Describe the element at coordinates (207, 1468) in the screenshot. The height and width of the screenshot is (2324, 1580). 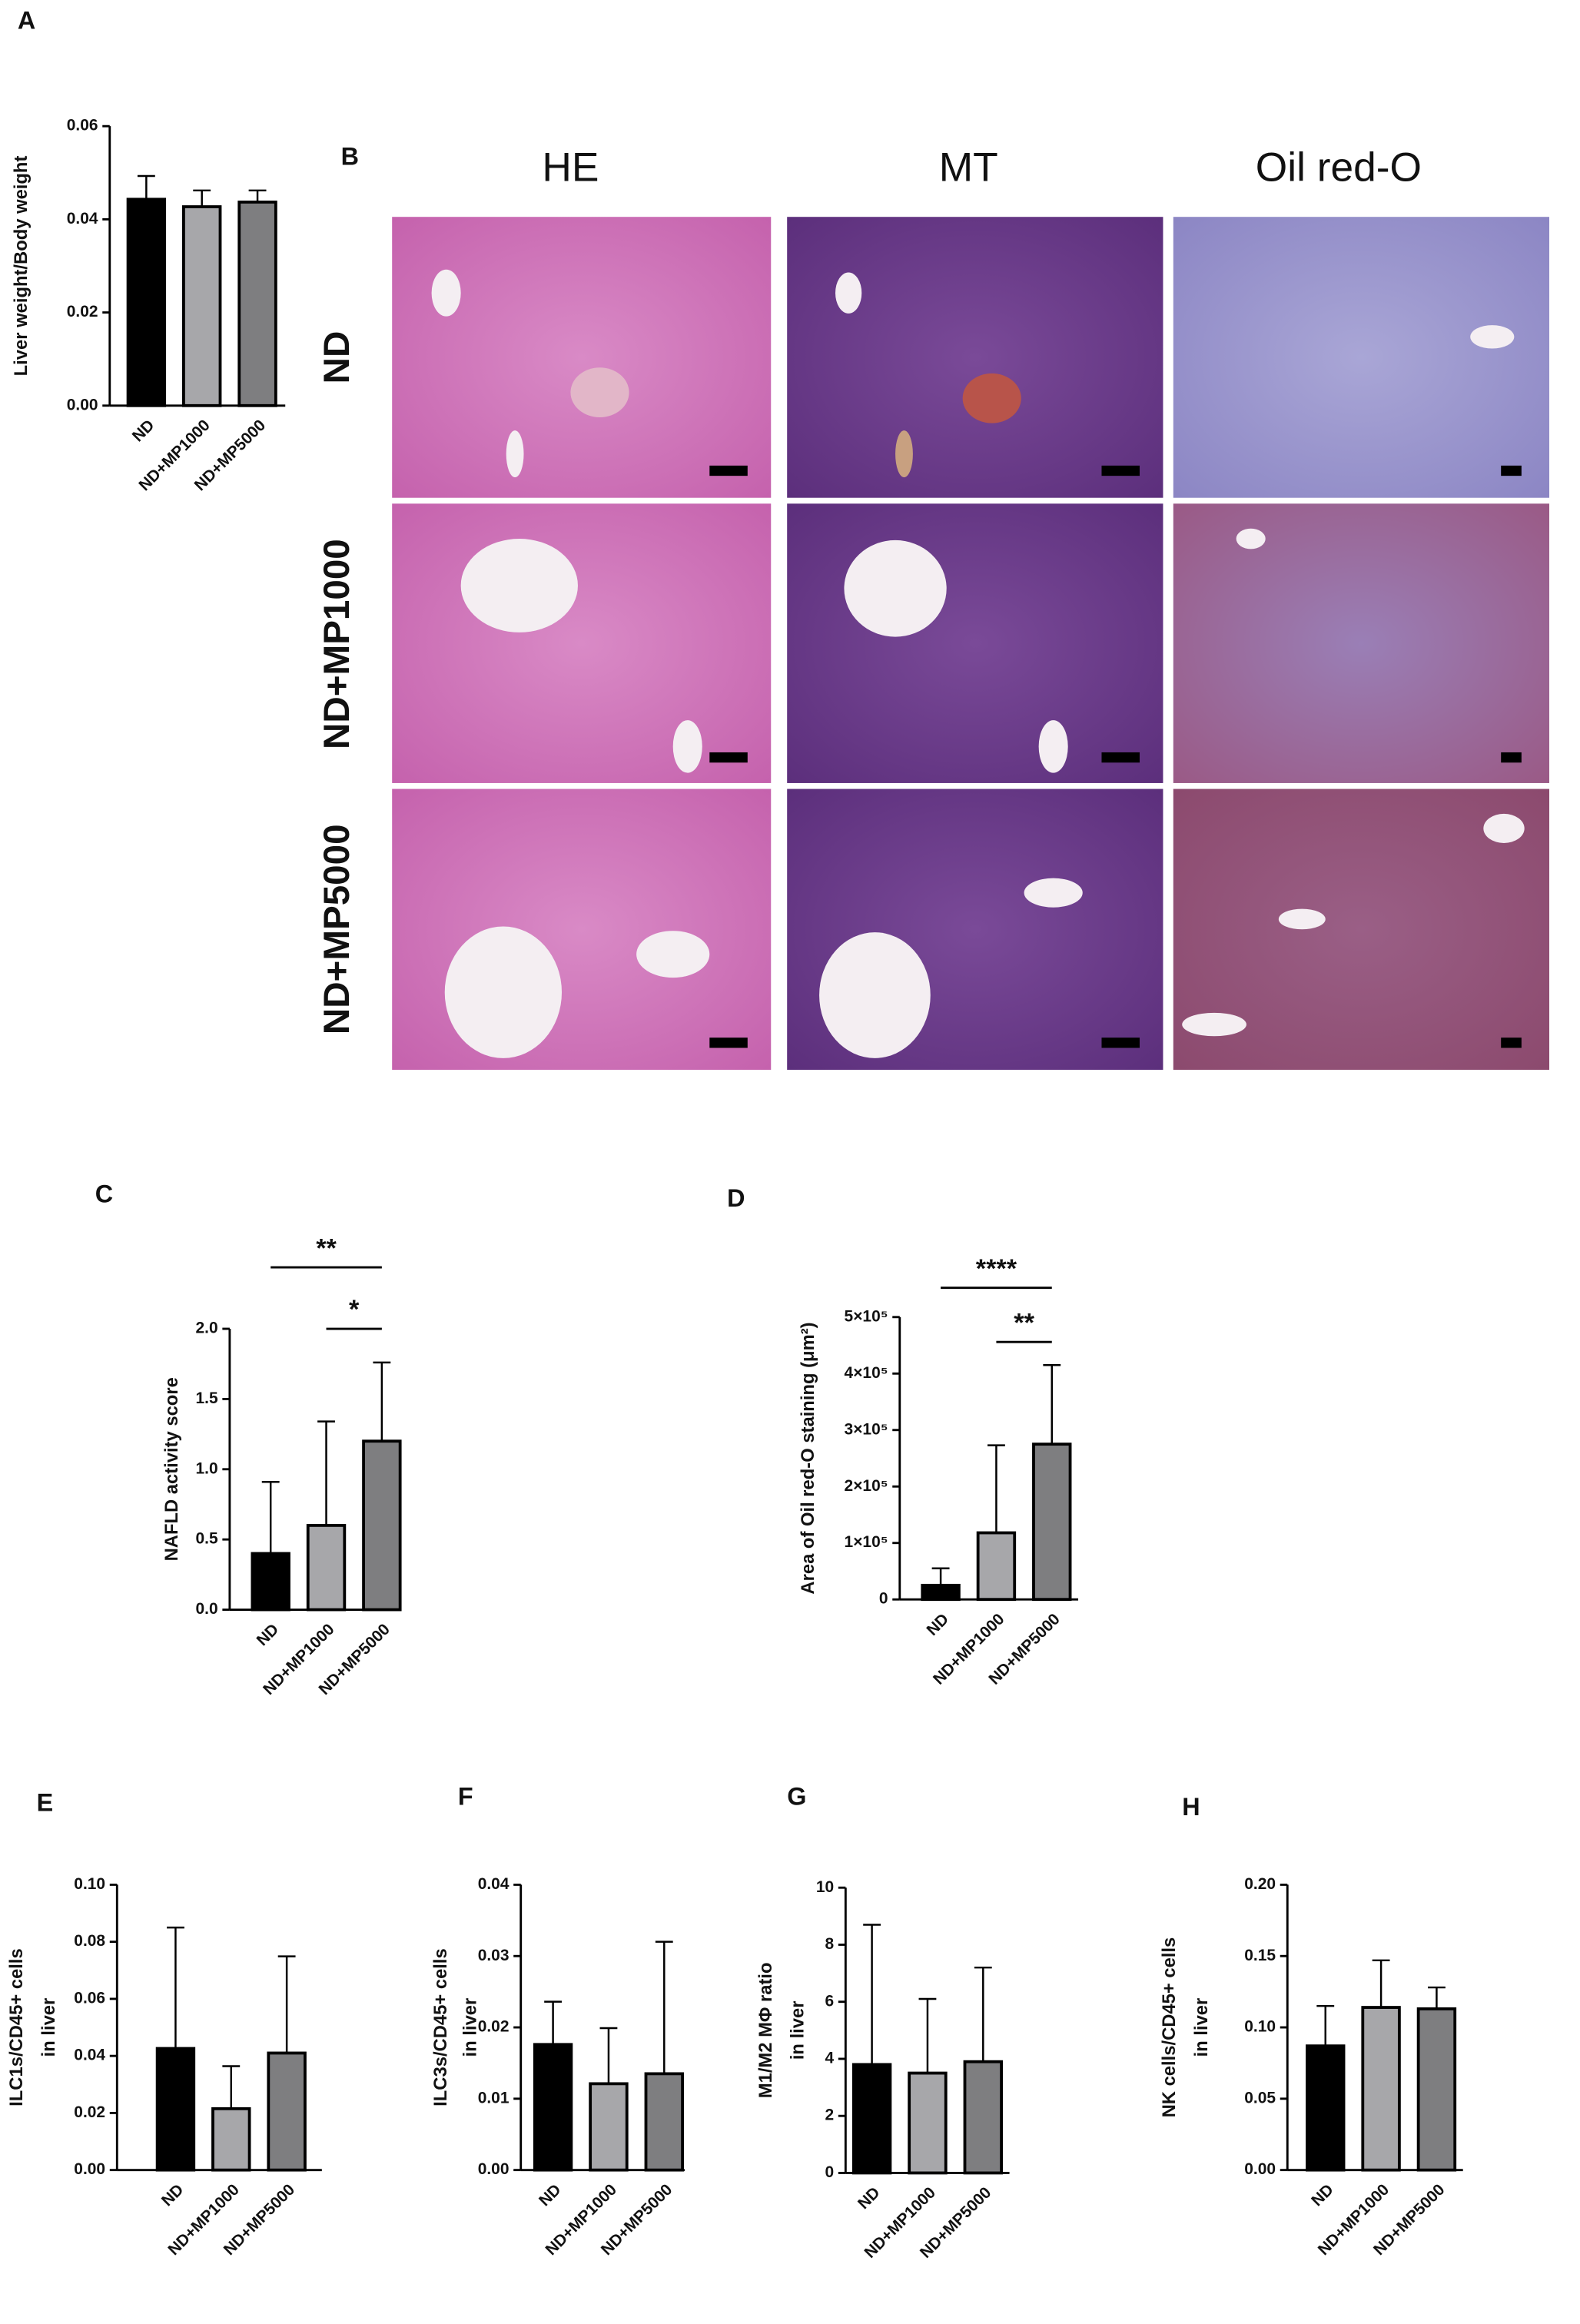
I see `y-tick-label: 1.0` at that location.